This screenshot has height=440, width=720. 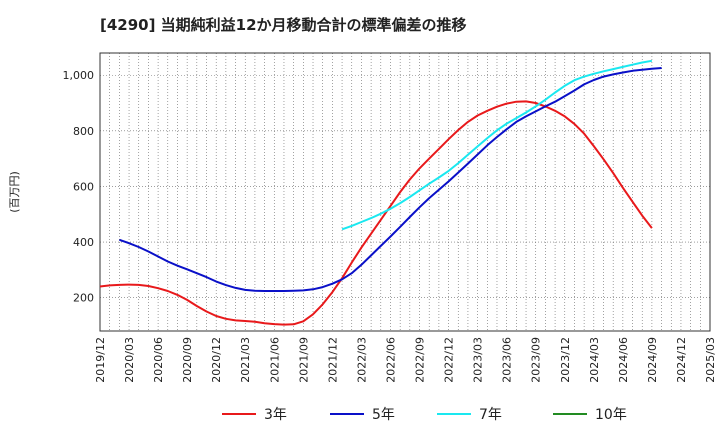 What do you see at coordinates (216, 360) in the screenshot?
I see `x-tick-label: 2020/12` at bounding box center [216, 360].